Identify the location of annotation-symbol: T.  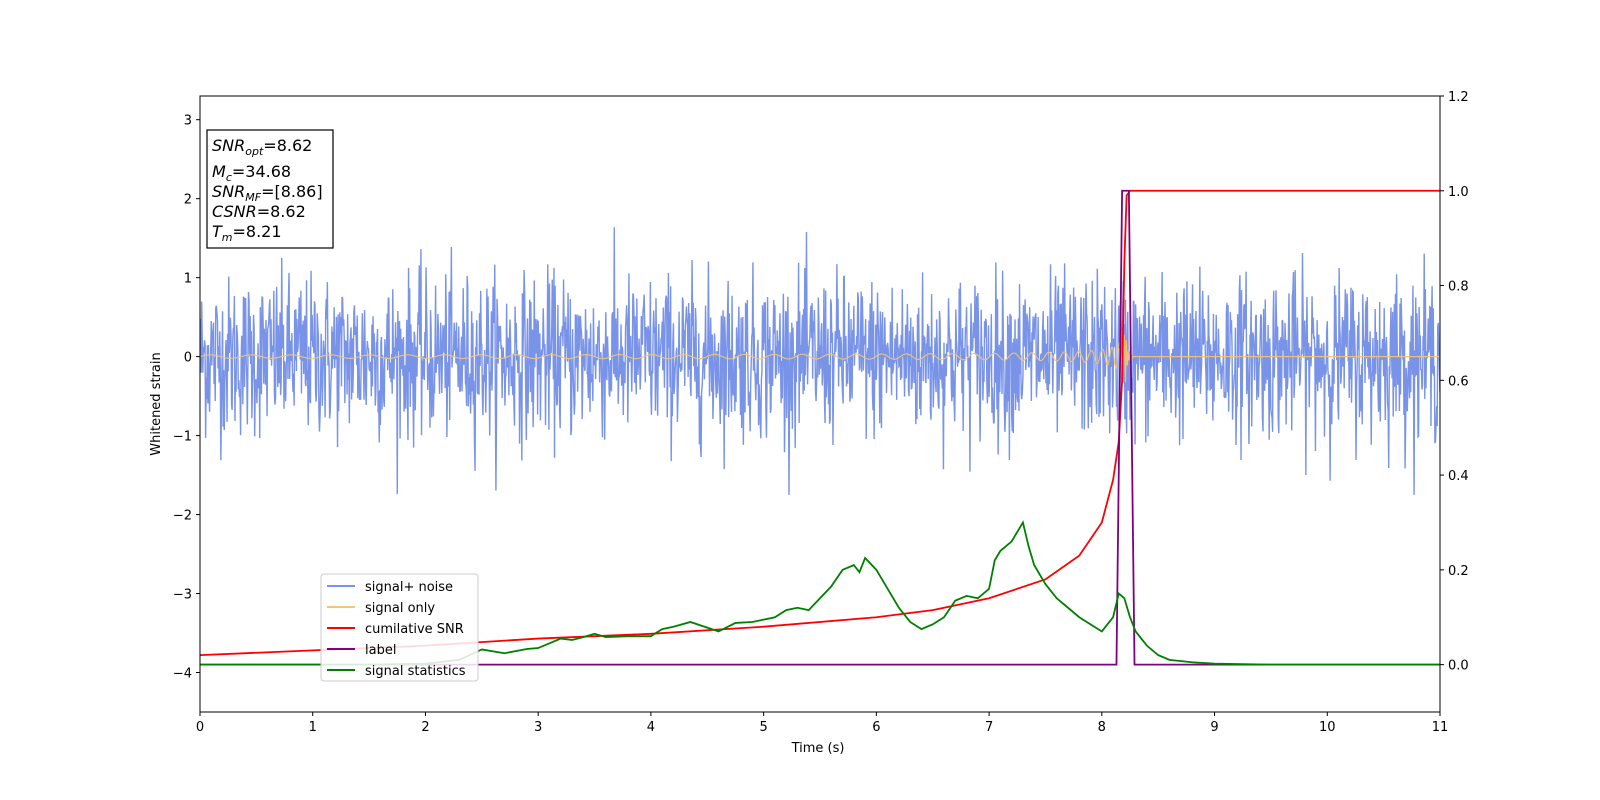
(217, 231).